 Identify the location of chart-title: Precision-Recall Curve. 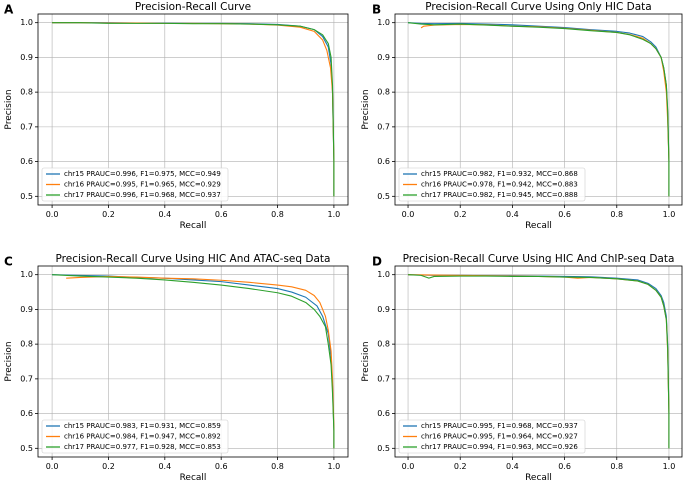
(193, 7).